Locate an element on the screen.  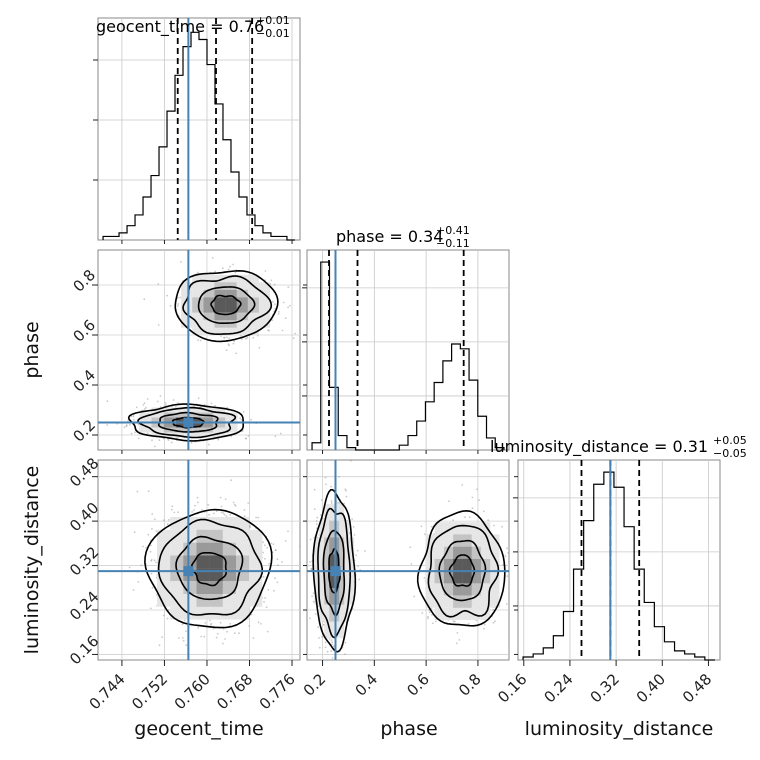
title-plus: +0.41 is located at coordinates (453, 230).